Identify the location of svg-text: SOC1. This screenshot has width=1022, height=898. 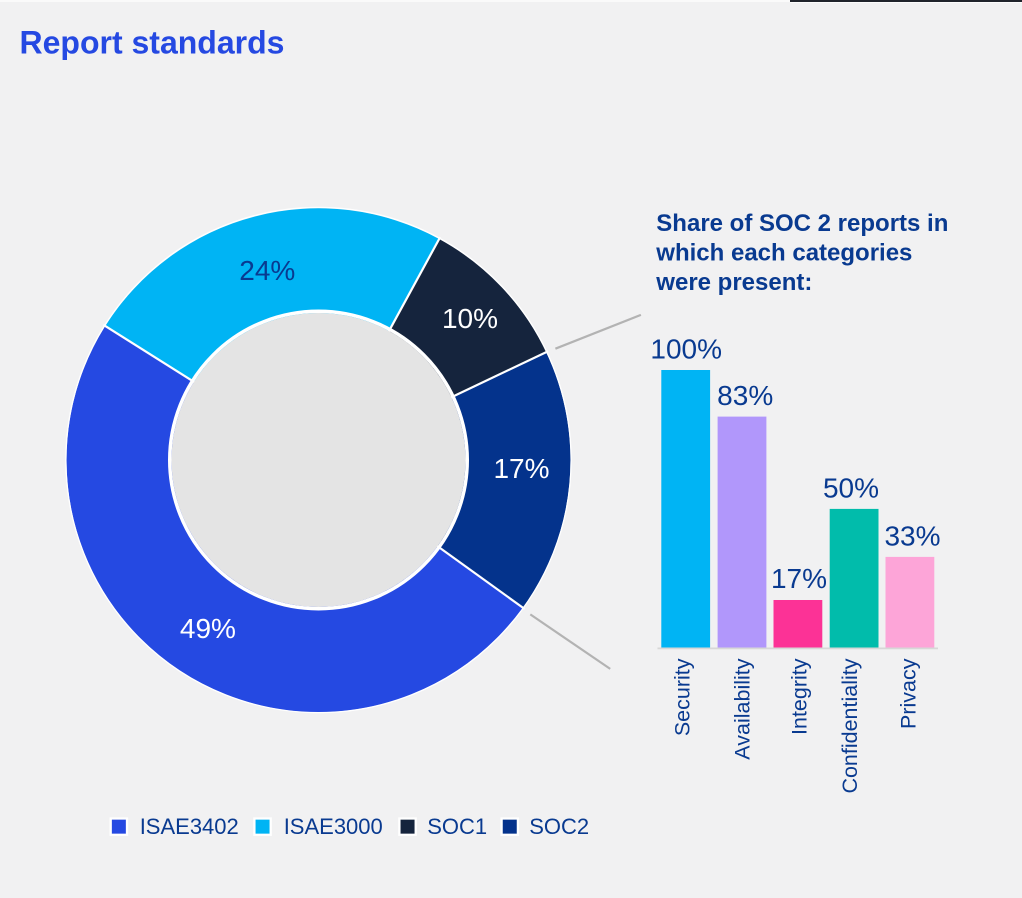
(457, 826).